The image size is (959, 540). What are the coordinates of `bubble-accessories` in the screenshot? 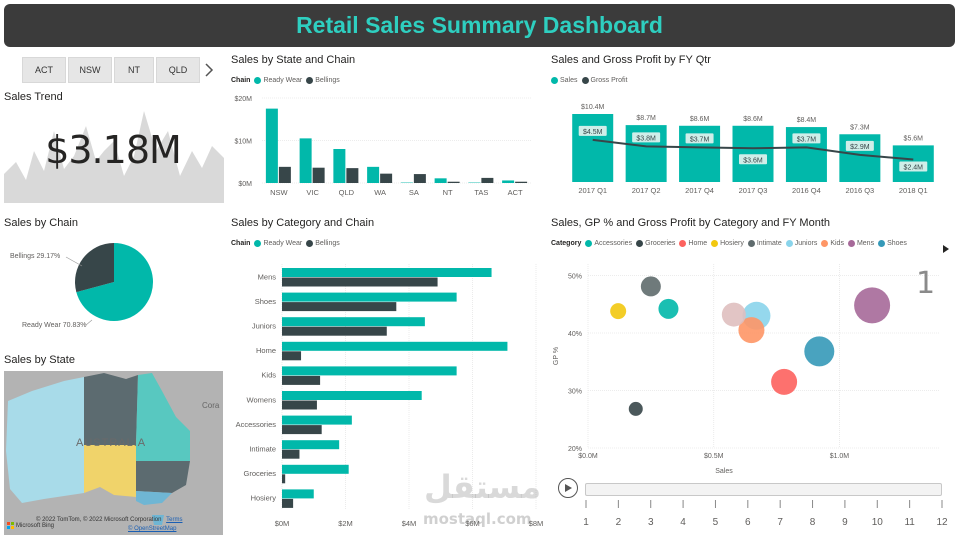 It's located at (668, 308).